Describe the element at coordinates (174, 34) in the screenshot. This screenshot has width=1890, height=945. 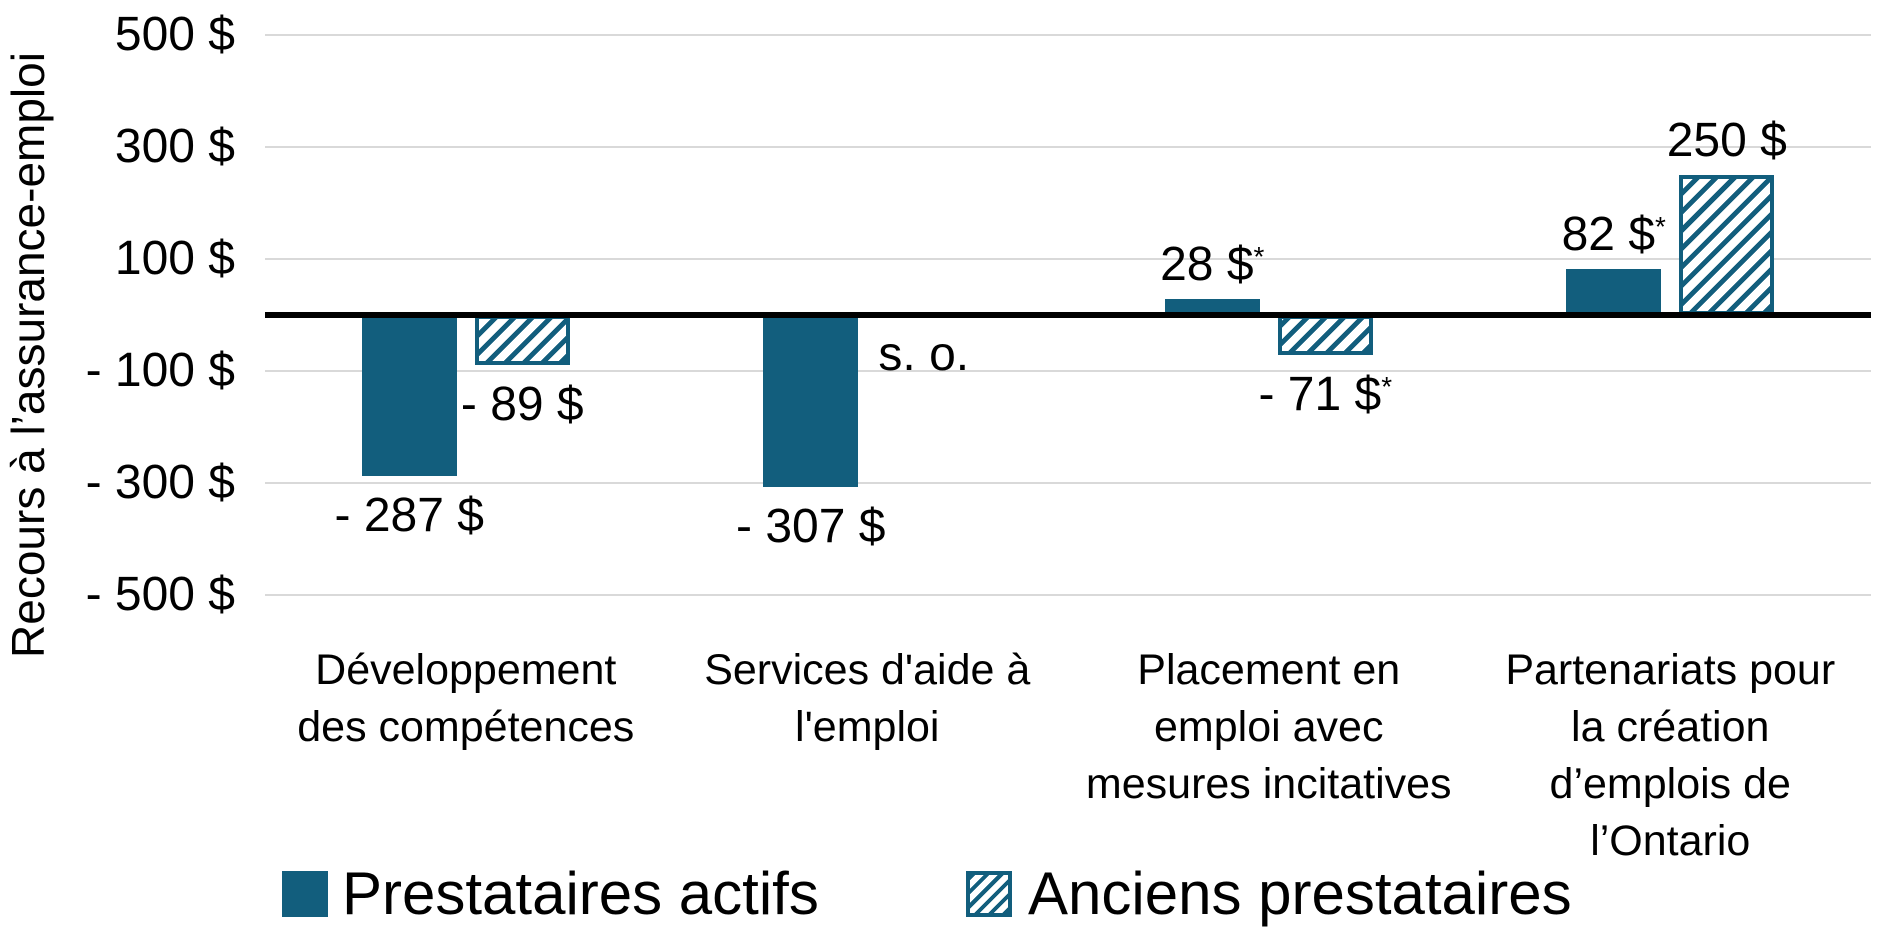
I see `y-tick-label: 500 $` at that location.